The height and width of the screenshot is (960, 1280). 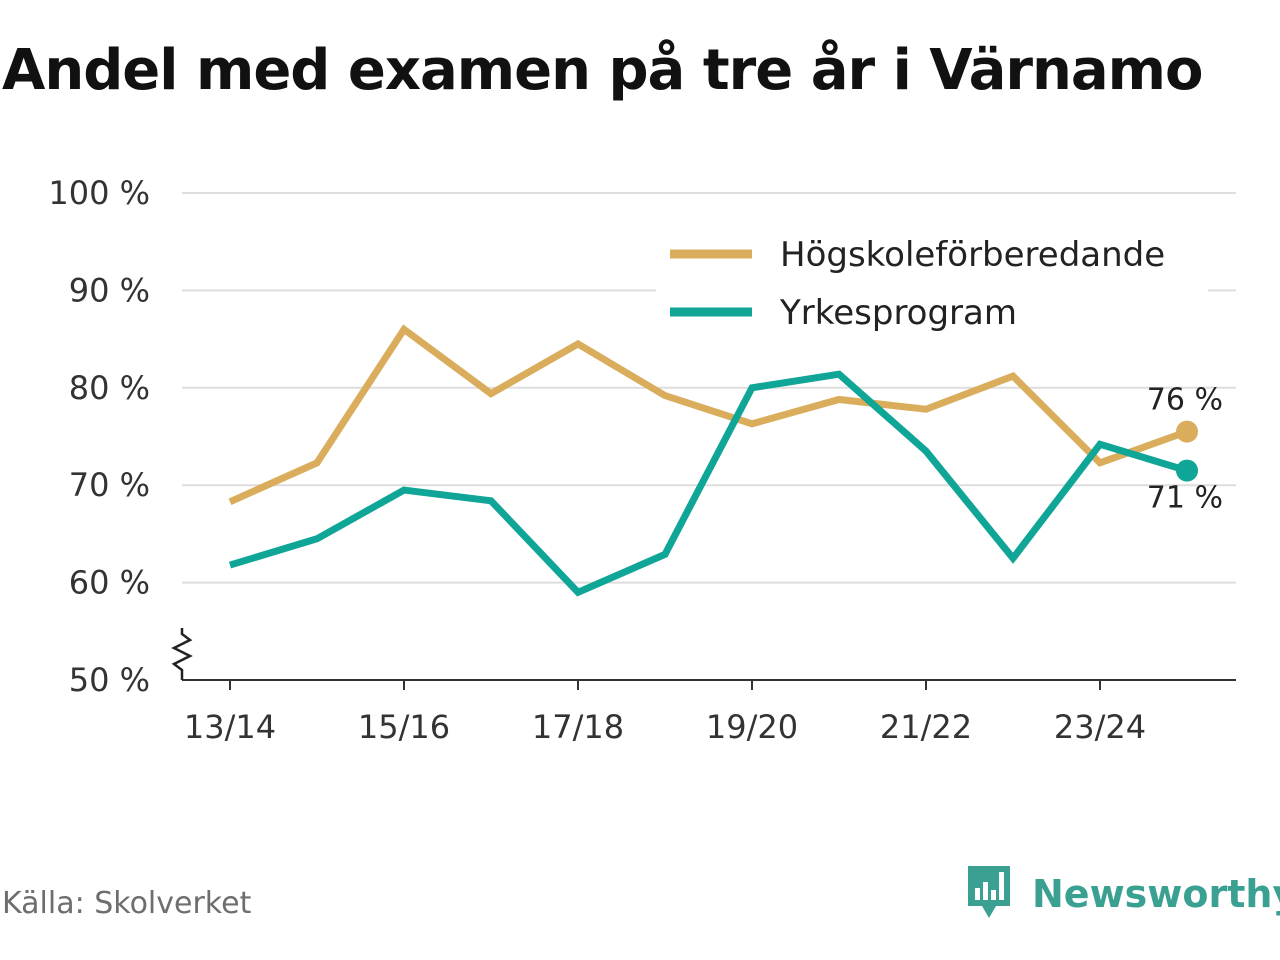 I want to click on chart-title: Andel med examen på tre år i Värnamo, so click(x=602, y=70).